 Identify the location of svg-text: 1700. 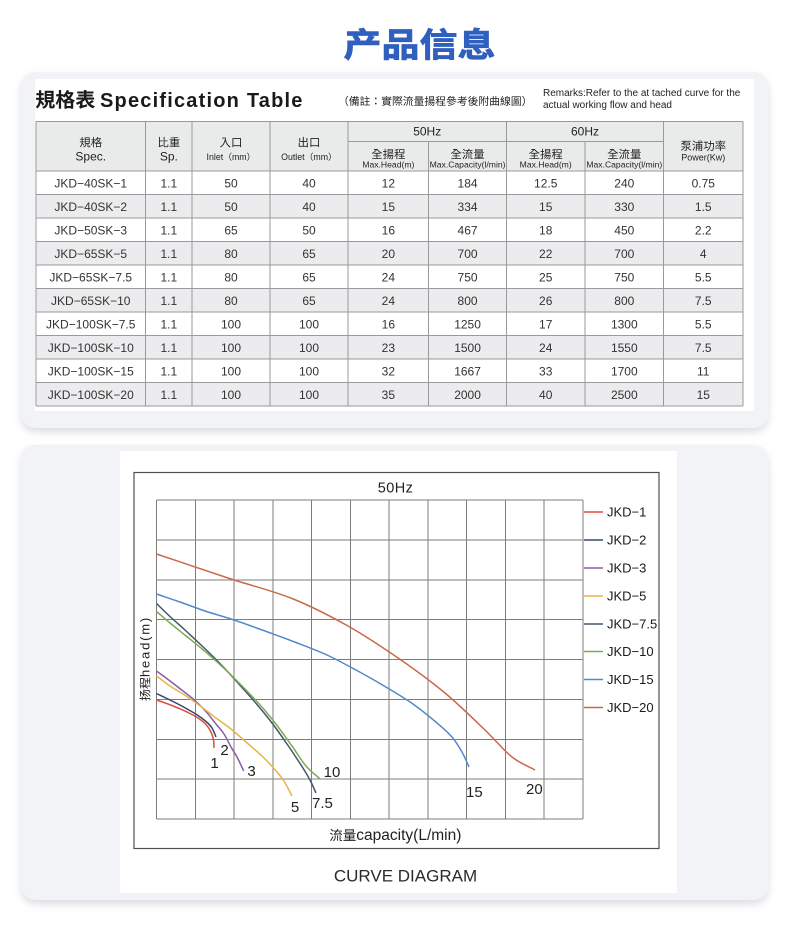
(624, 371).